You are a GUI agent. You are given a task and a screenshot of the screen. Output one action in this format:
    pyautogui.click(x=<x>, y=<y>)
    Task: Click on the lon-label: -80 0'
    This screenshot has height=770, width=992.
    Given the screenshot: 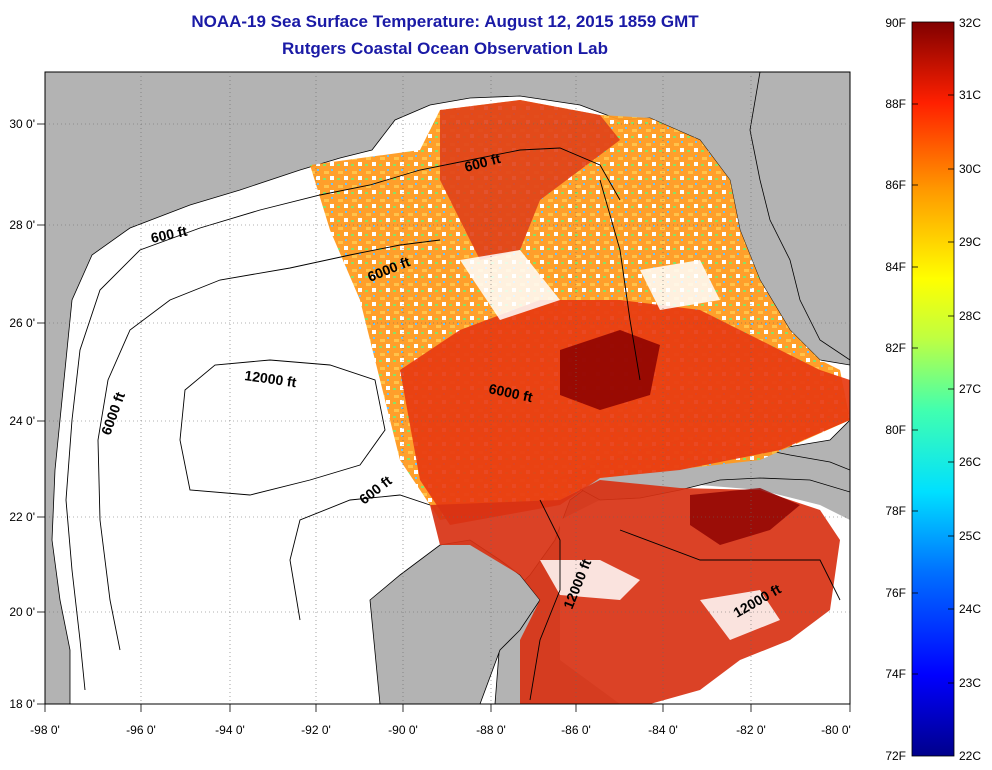 What is the action you would take?
    pyautogui.click(x=836, y=730)
    